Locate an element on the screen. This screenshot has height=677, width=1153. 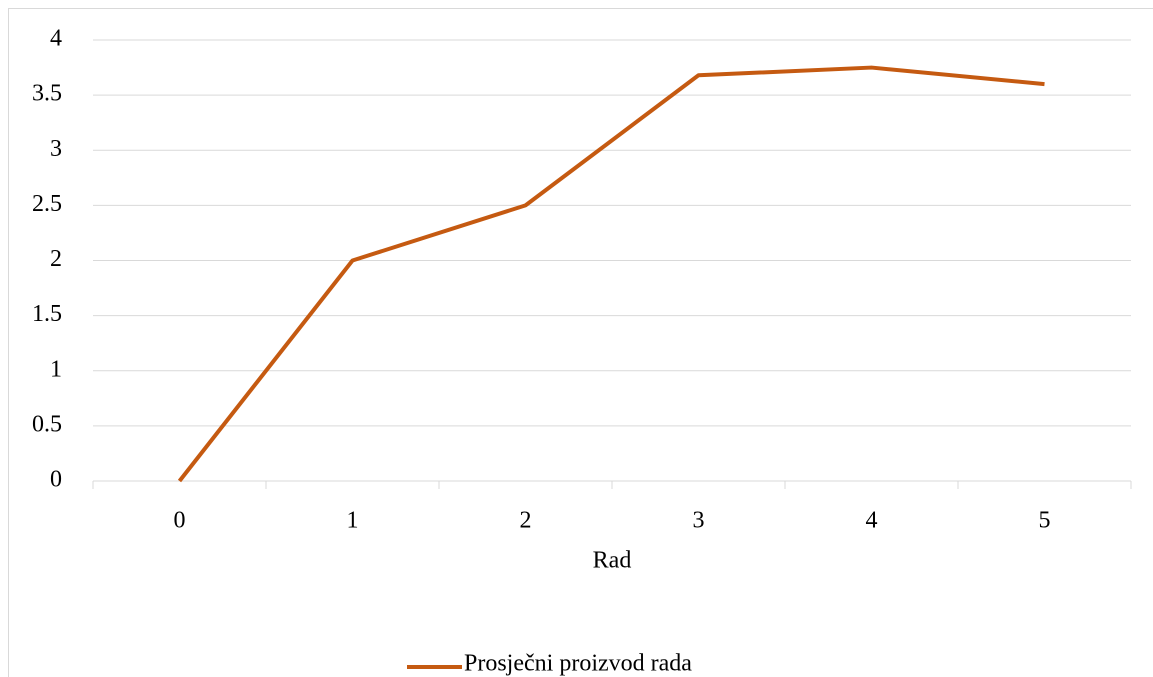
y-tick-label: 3 is located at coordinates (56, 149).